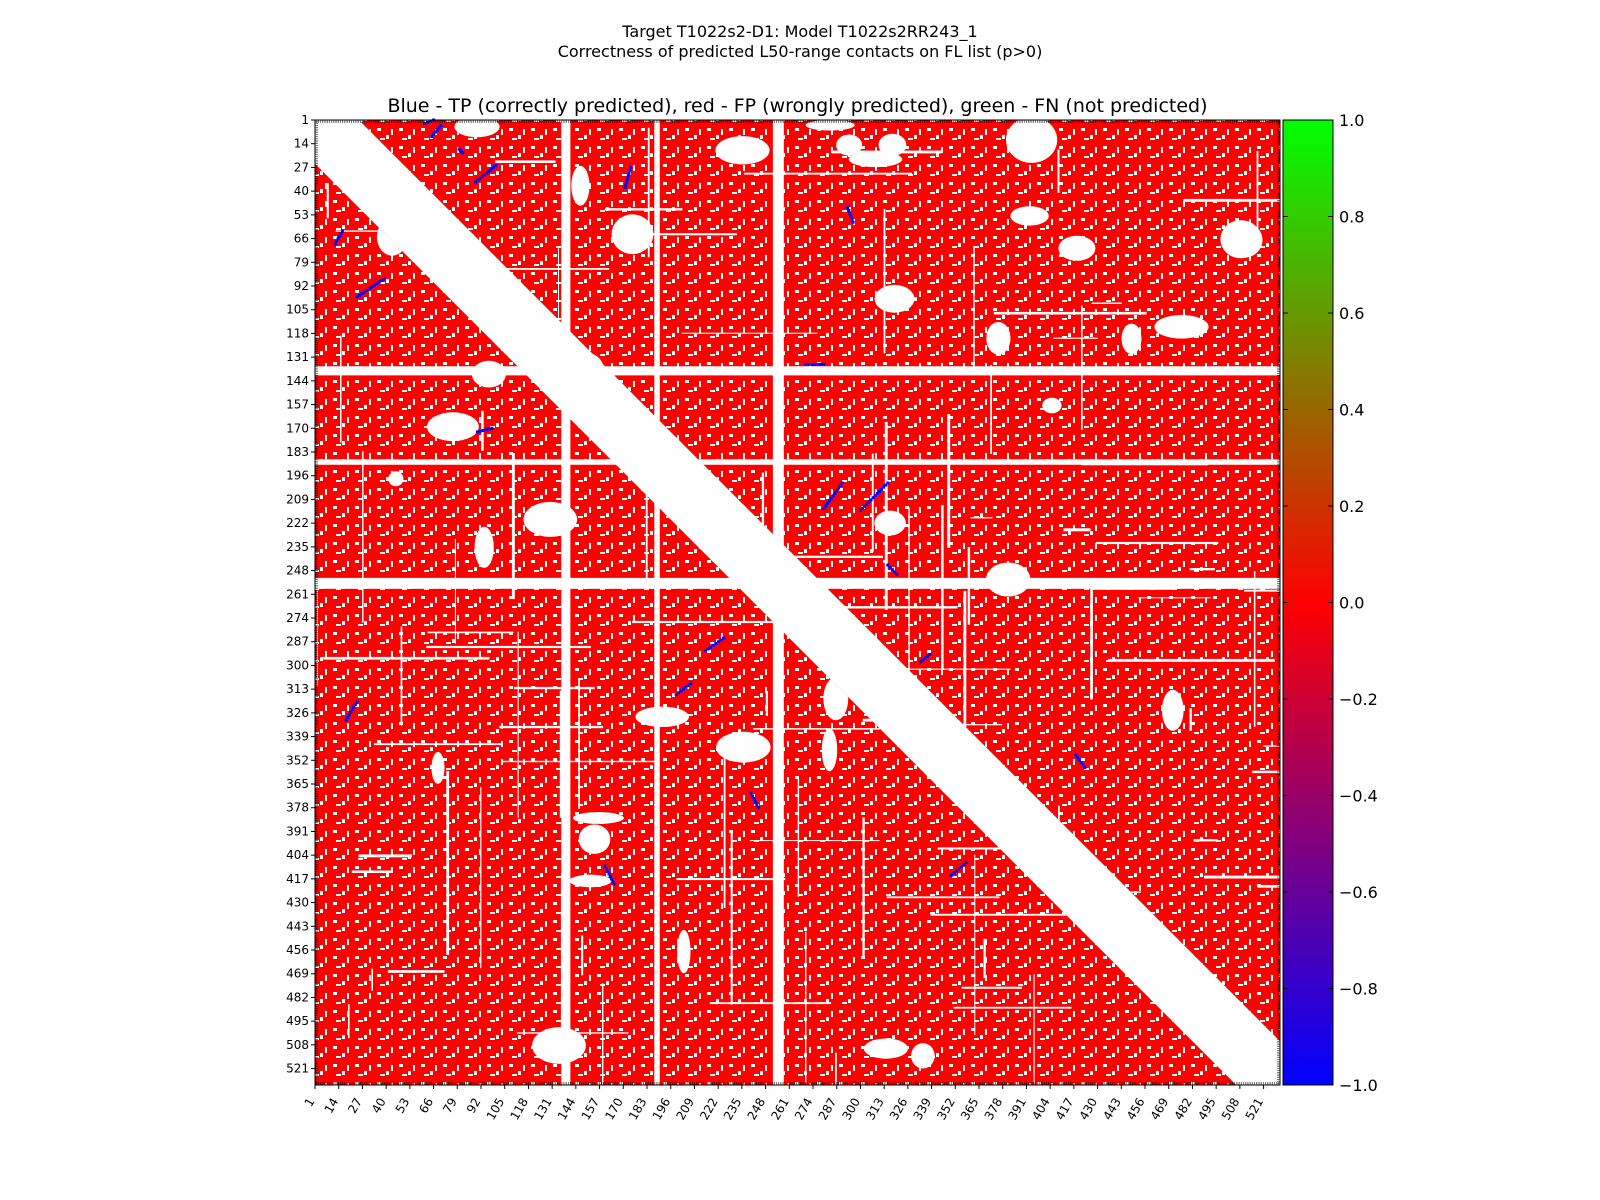  What do you see at coordinates (297, 571) in the screenshot?
I see `y-tick-label: 248` at bounding box center [297, 571].